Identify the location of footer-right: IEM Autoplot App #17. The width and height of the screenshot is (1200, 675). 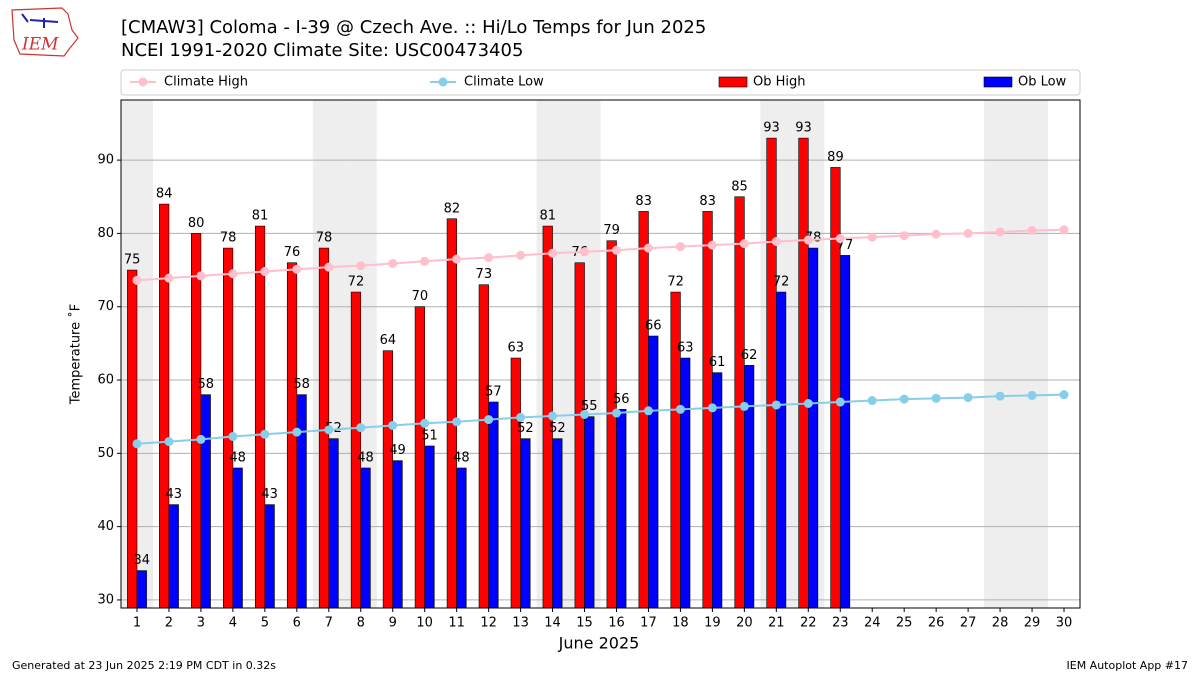
(1128, 665).